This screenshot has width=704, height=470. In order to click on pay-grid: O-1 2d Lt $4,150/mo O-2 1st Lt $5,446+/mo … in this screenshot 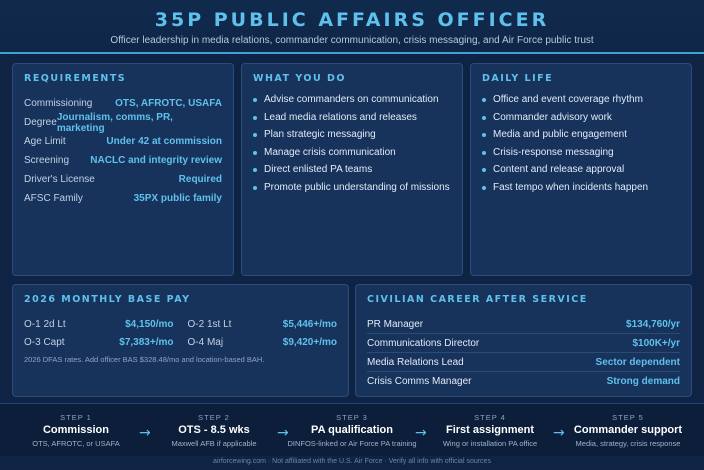, I will do `click(180, 333)`.